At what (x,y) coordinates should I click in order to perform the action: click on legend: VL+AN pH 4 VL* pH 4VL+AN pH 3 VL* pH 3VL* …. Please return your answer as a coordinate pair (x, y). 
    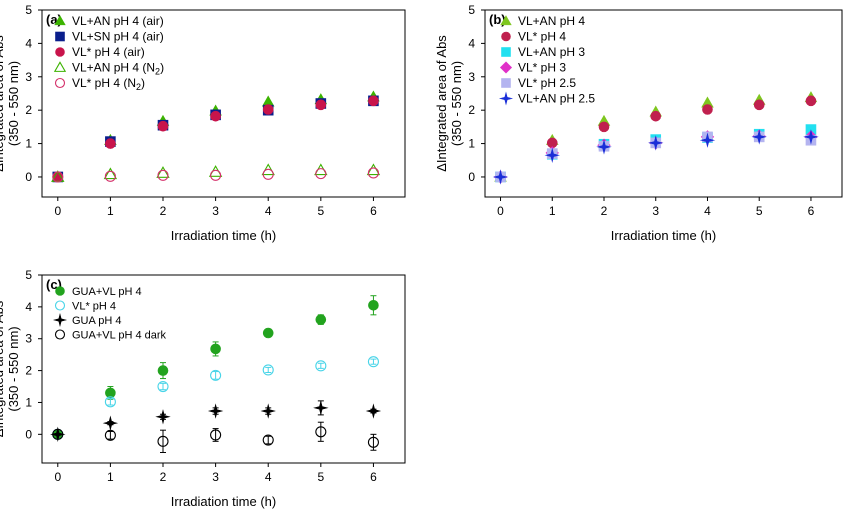
    Looking at the image, I should click on (546, 60).